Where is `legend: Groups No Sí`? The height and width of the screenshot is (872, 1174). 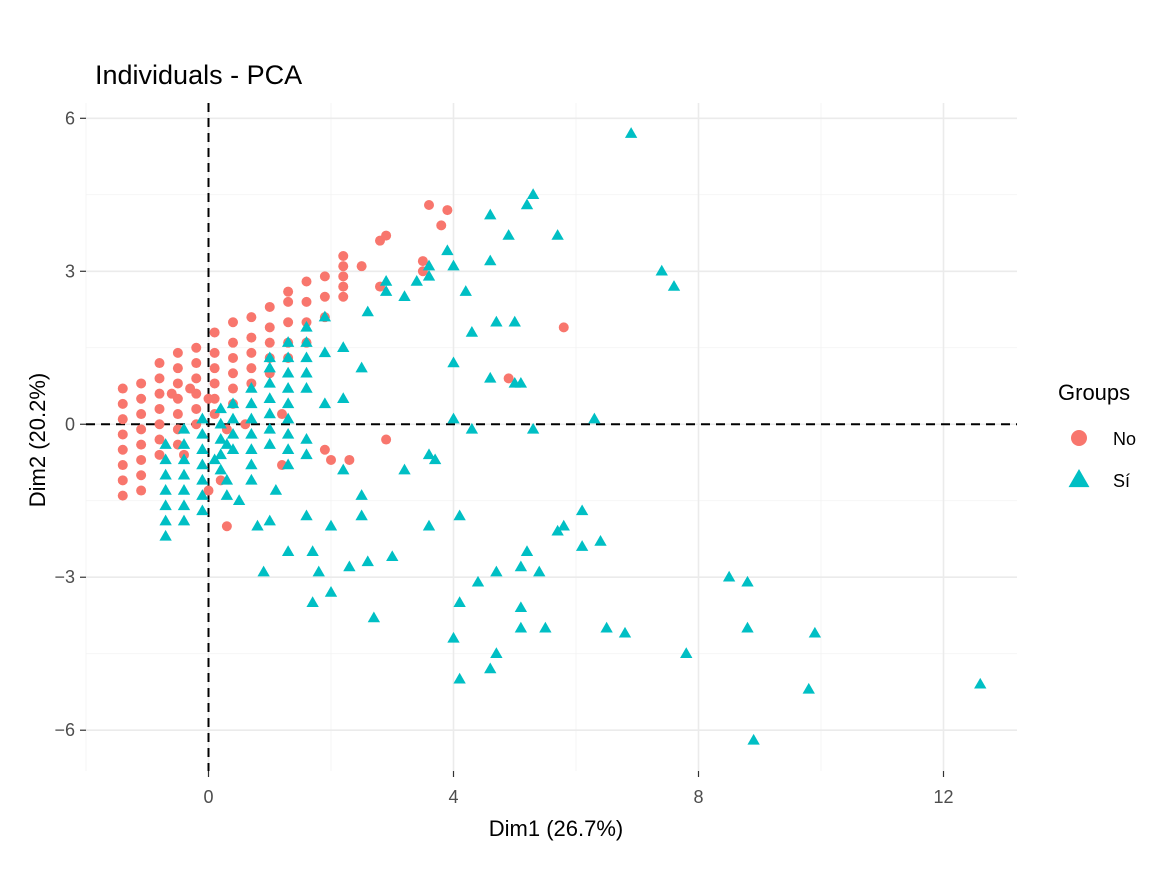 legend: Groups No Sí is located at coordinates (1097, 435).